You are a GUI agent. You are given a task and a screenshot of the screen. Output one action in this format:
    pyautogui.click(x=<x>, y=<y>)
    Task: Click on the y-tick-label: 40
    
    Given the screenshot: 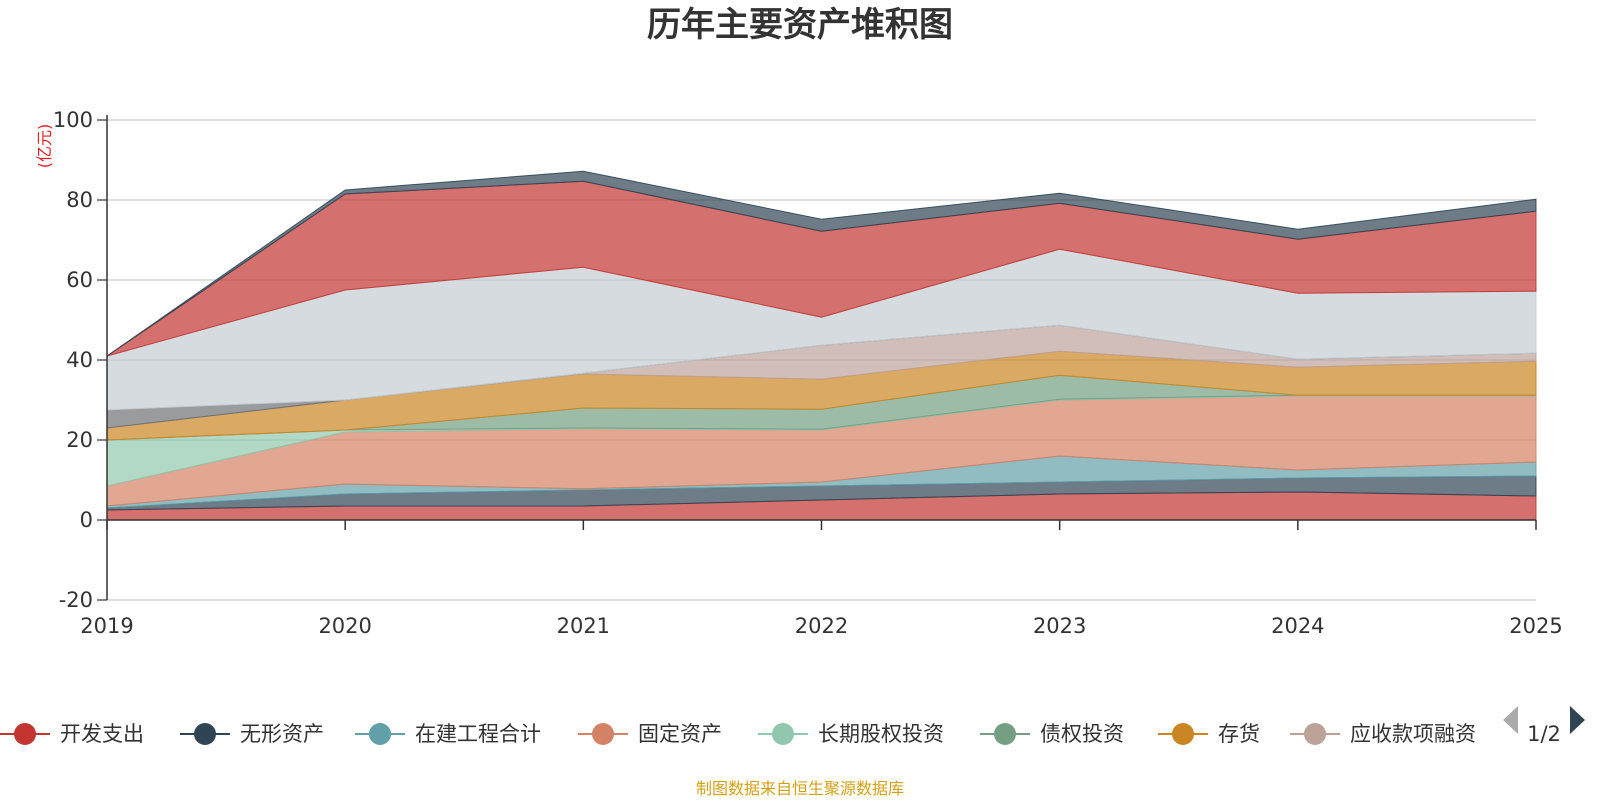 What is the action you would take?
    pyautogui.click(x=79, y=360)
    